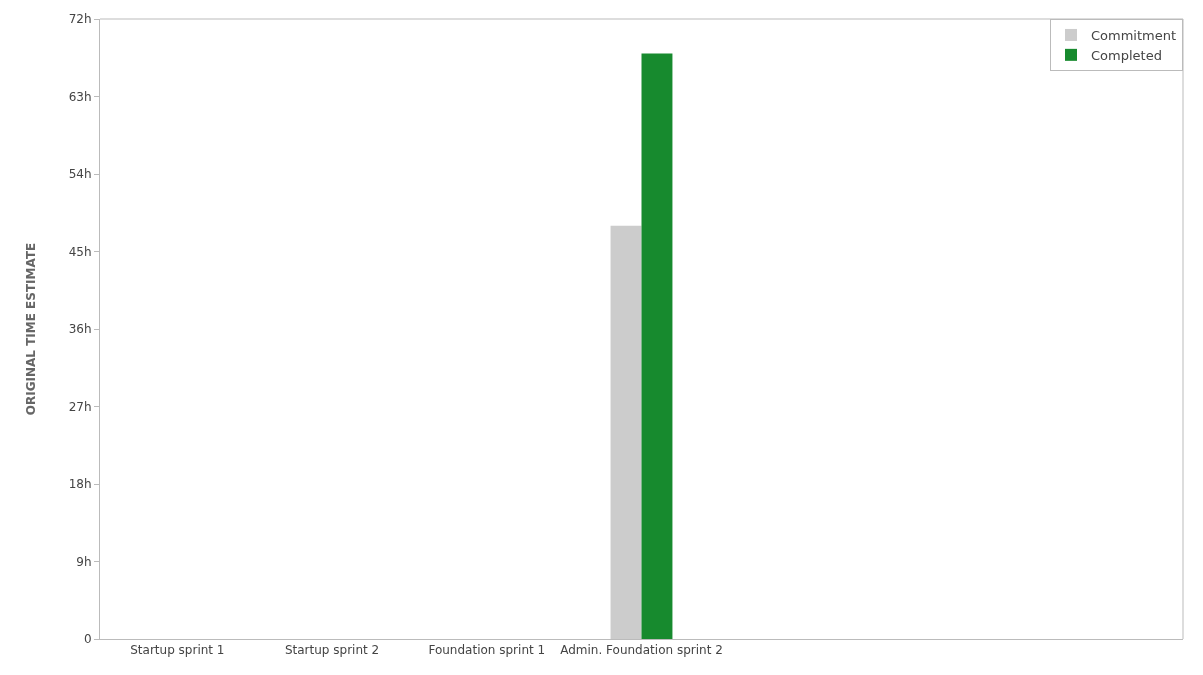 The height and width of the screenshot is (675, 1203). What do you see at coordinates (80, 484) in the screenshot?
I see `y-tick-label: 18h` at bounding box center [80, 484].